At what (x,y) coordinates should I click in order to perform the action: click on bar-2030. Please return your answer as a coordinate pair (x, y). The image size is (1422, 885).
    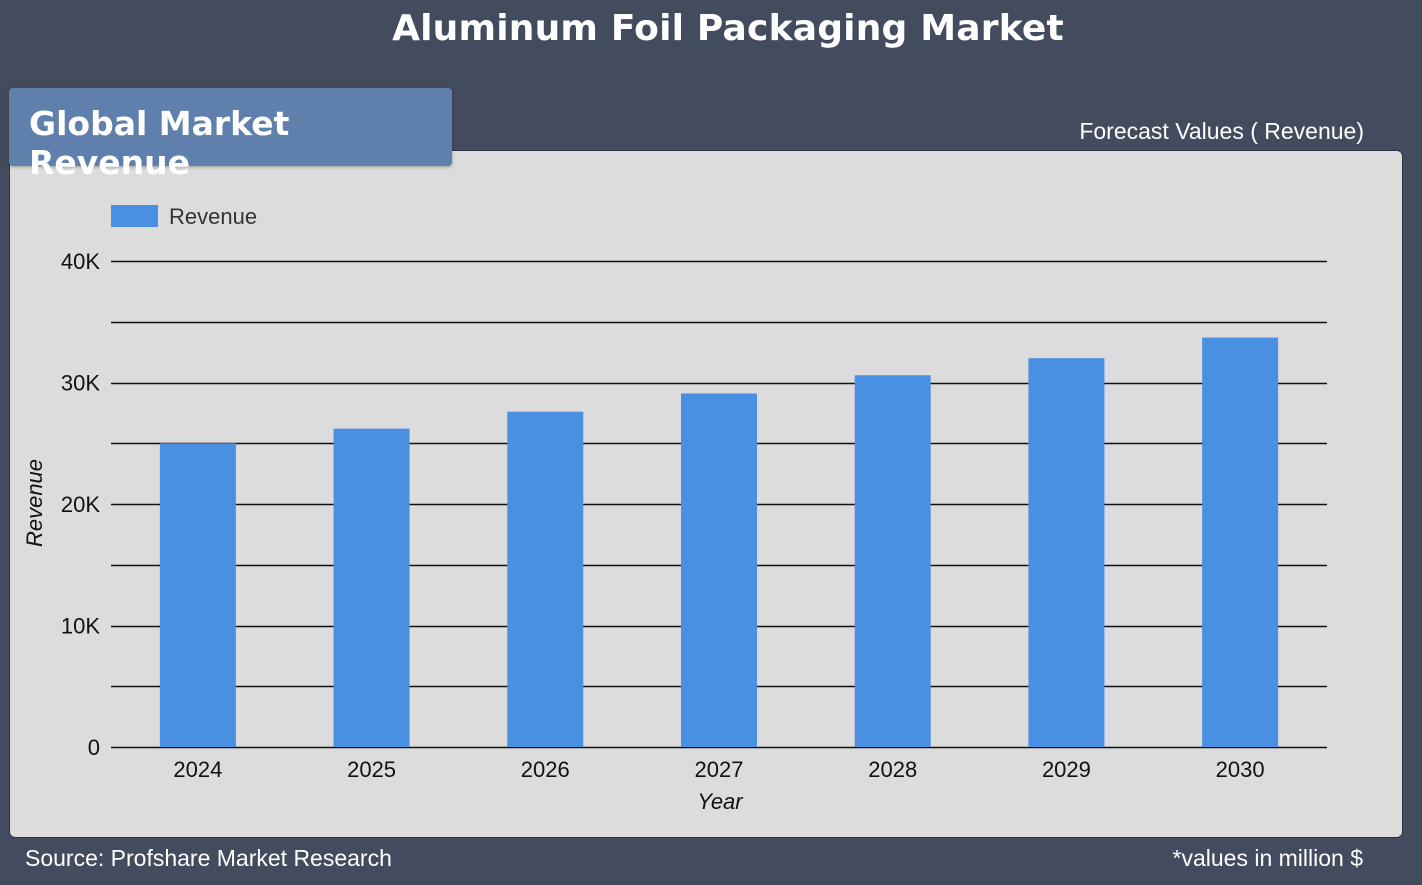
    Looking at the image, I should click on (1240, 542).